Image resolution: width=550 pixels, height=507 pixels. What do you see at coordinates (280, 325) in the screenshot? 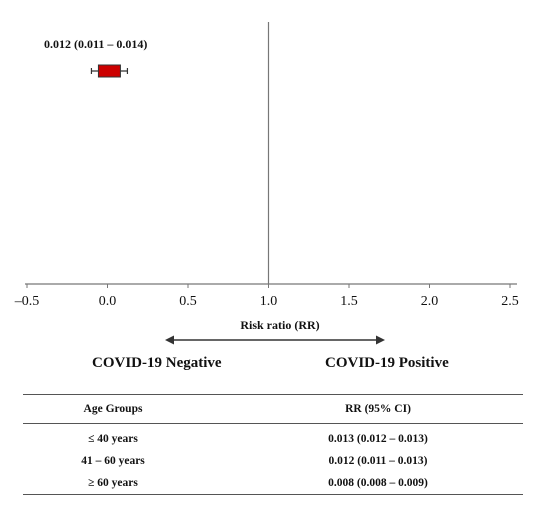
I see `x-axis-title: Risk ratio (RR)` at bounding box center [280, 325].